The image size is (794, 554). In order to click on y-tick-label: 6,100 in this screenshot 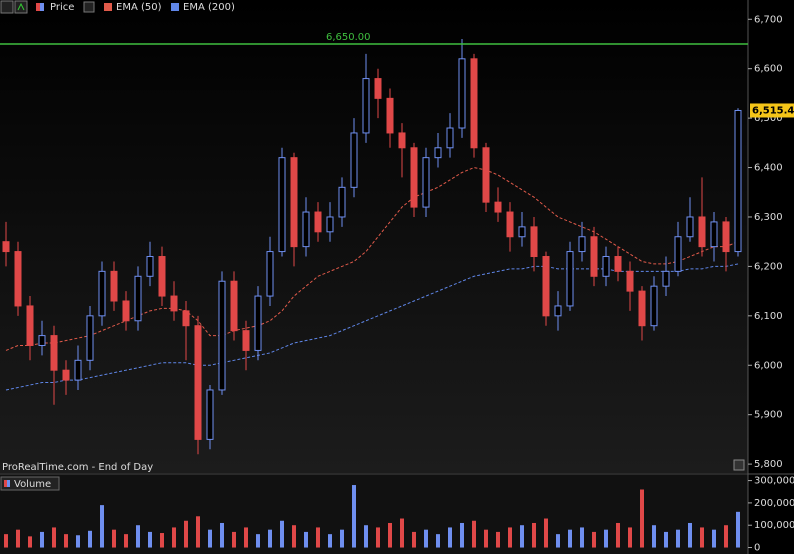, I will do `click(768, 316)`.